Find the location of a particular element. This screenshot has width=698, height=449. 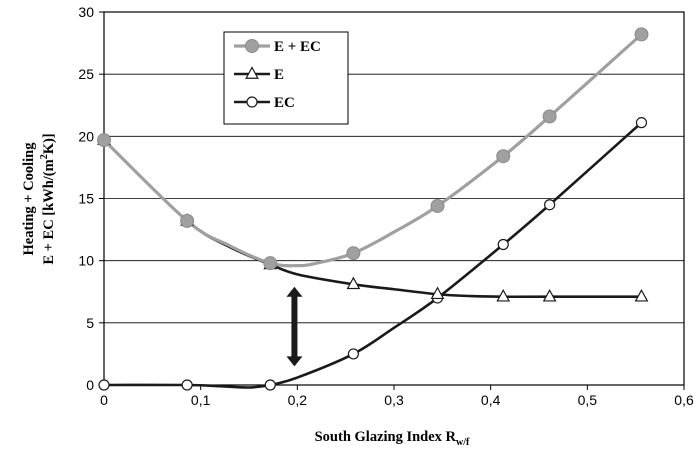

x-tick-label: 0,5 is located at coordinates (588, 400).